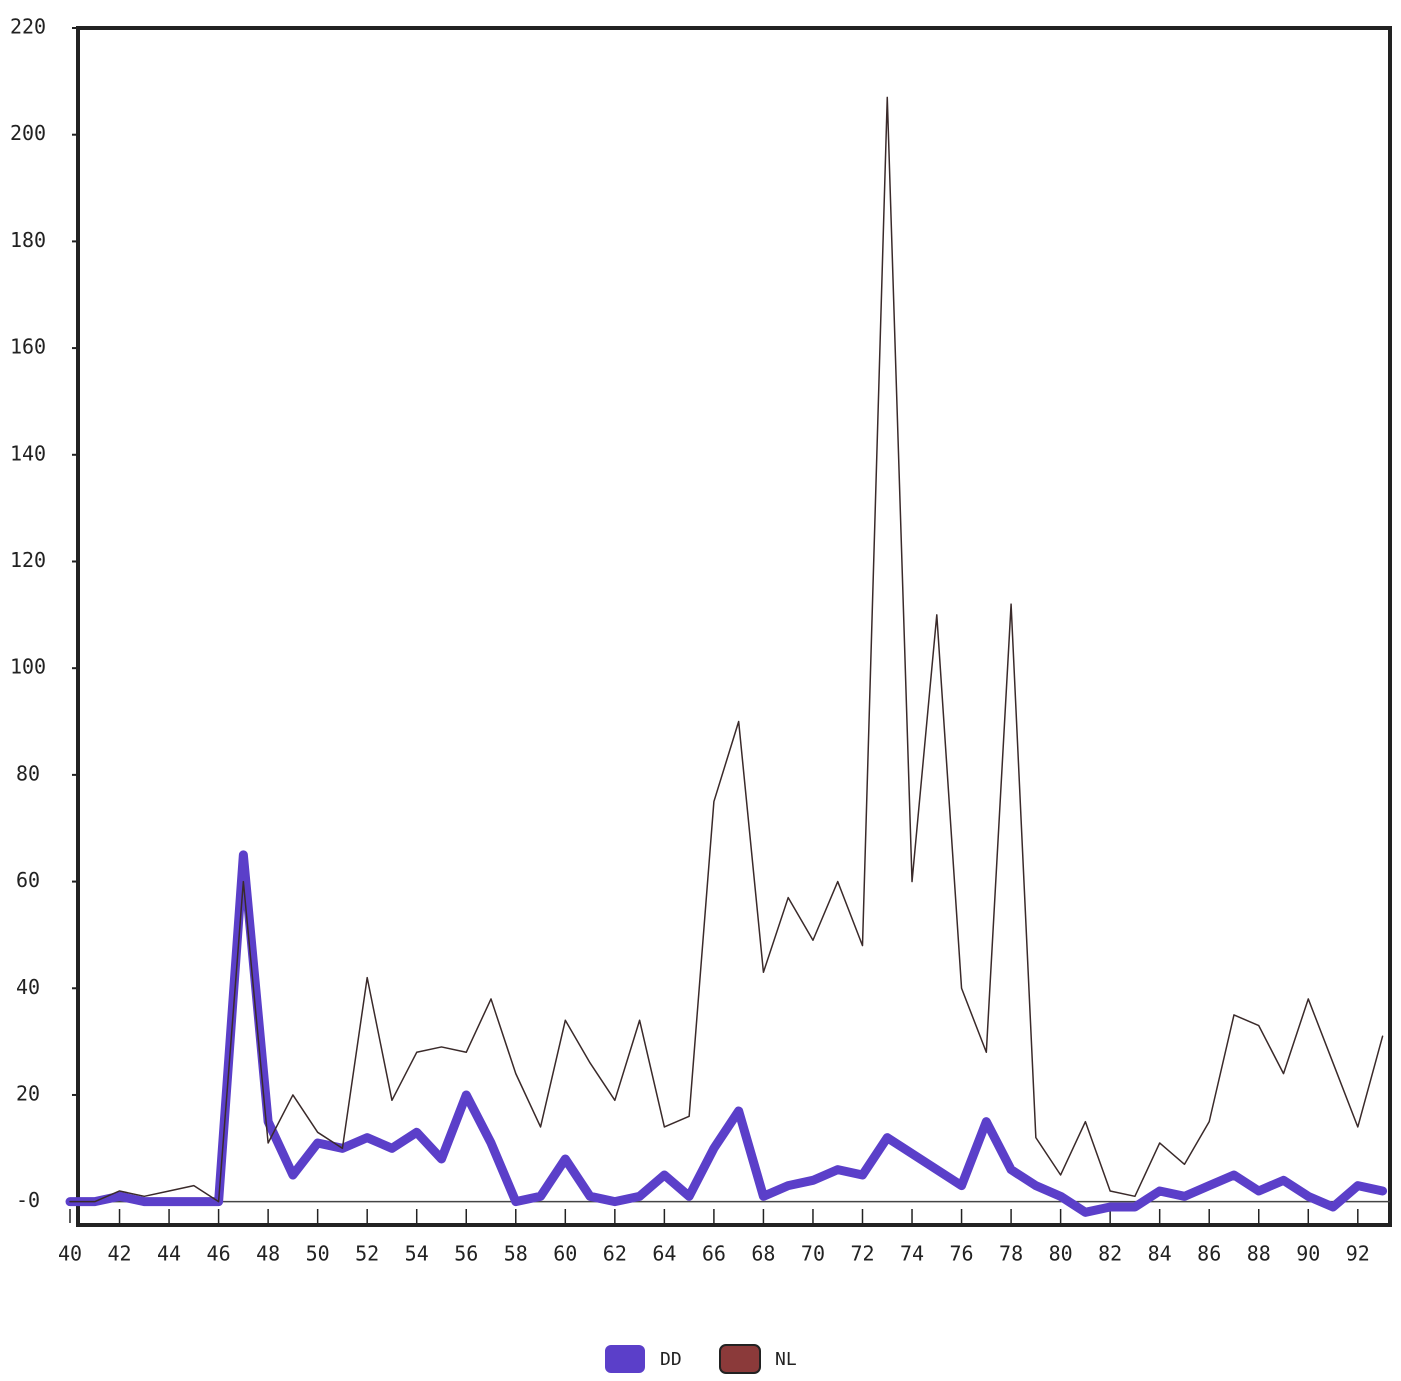 This screenshot has height=1381, width=1401. Describe the element at coordinates (1209, 1254) in the screenshot. I see `x-tick-label: 86` at that location.